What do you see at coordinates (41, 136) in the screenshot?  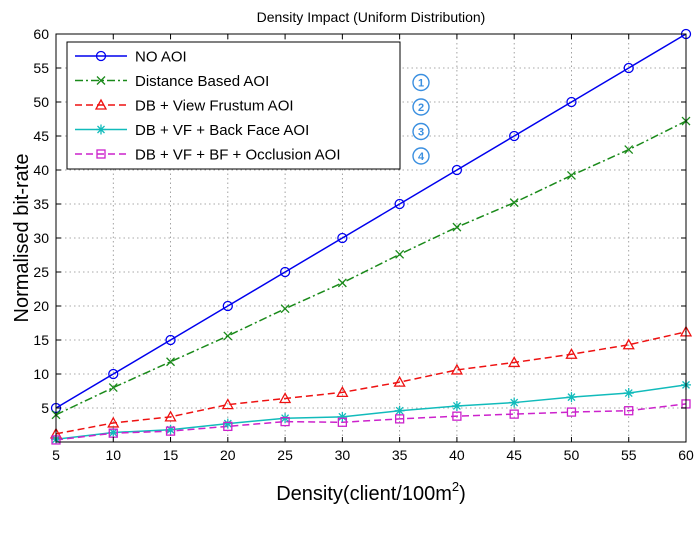 I see `y-tick-label: 45` at bounding box center [41, 136].